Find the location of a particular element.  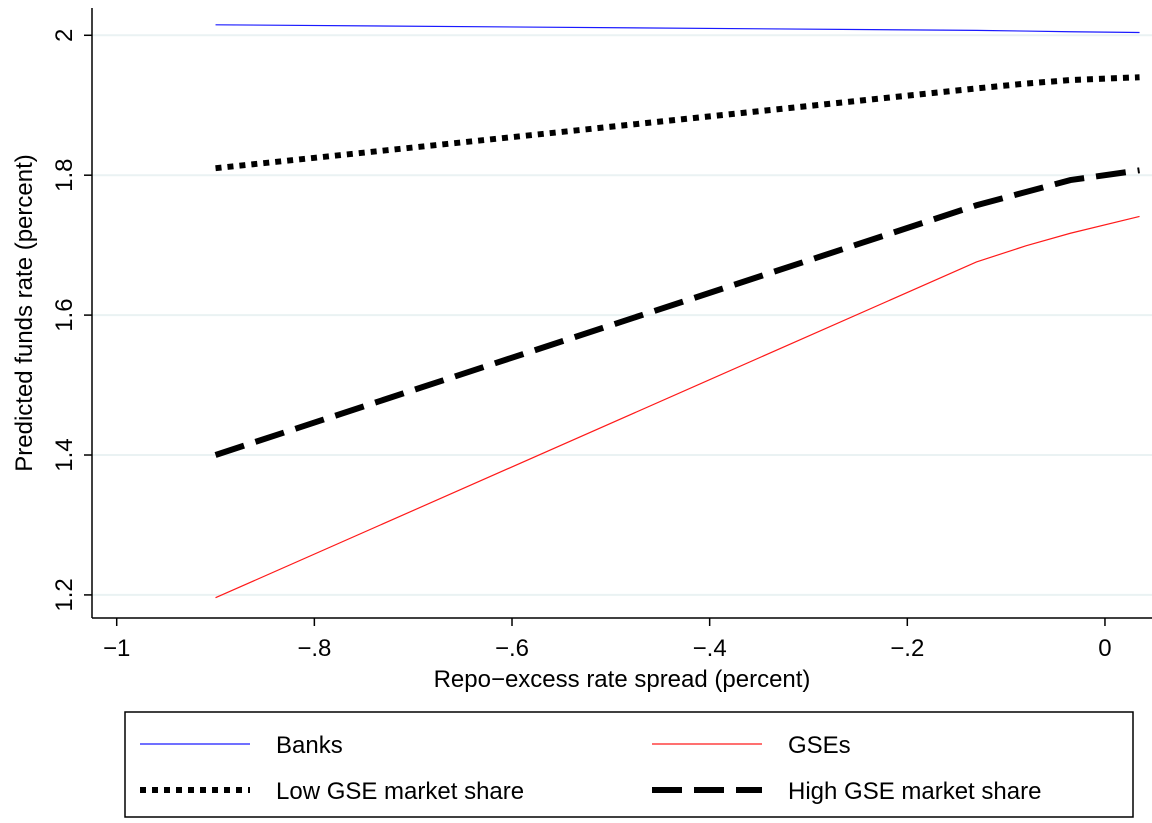

y-tick-label: 1.8 is located at coordinates (64, 175).